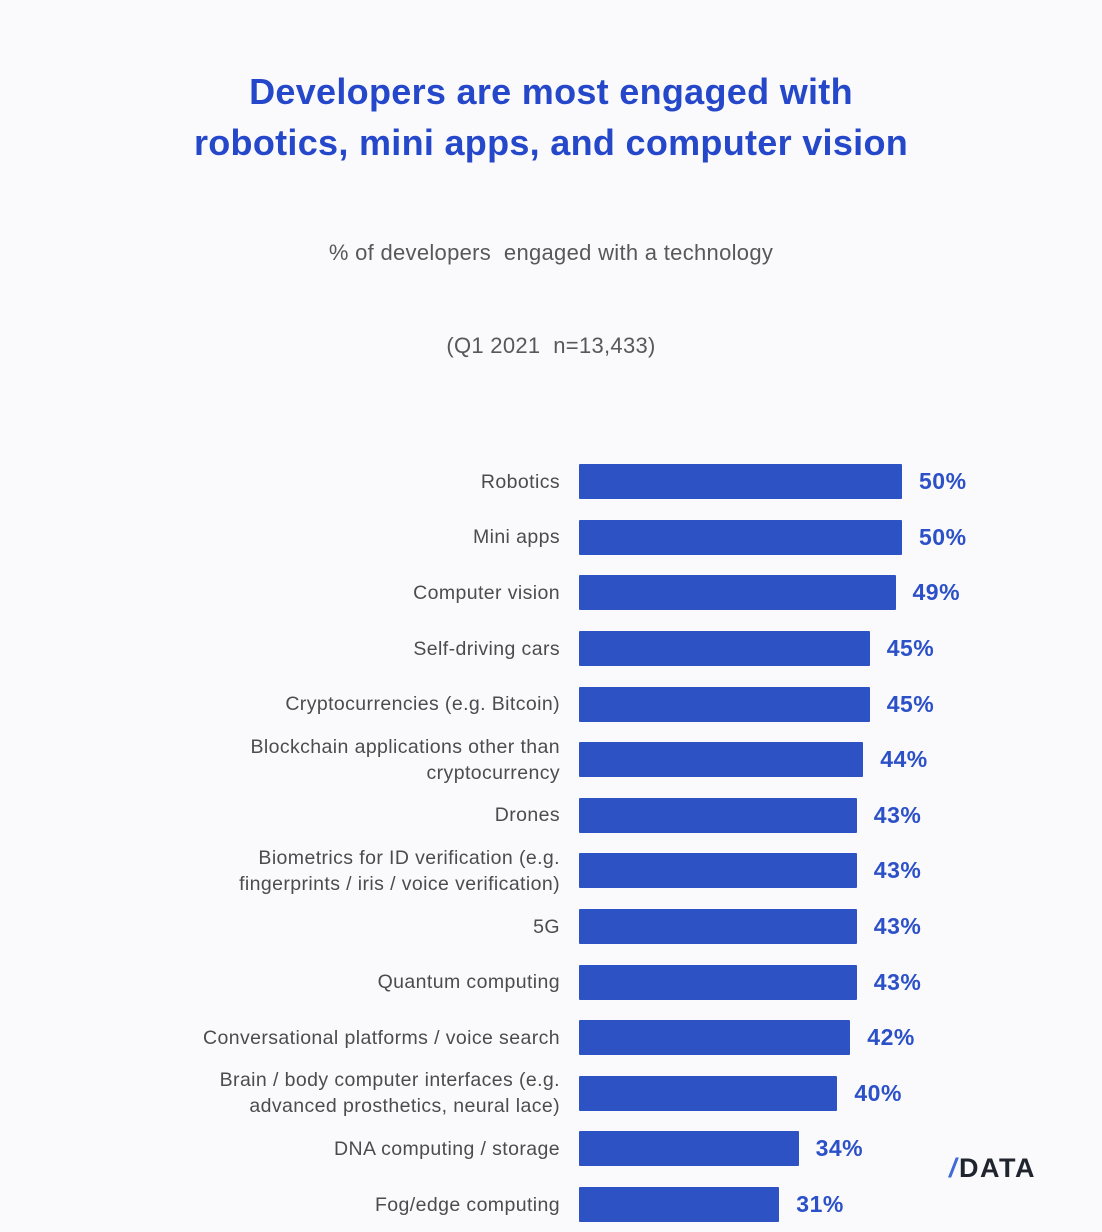  Describe the element at coordinates (936, 592) in the screenshot. I see `value-label: 49%` at that location.